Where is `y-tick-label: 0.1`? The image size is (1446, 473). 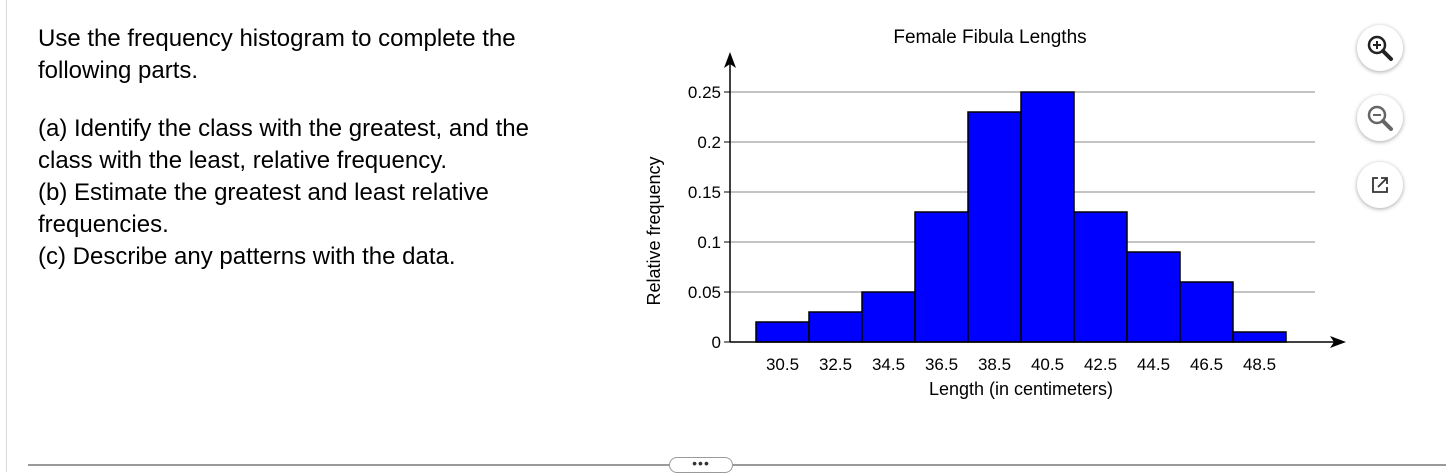 y-tick-label: 0.1 is located at coordinates (709, 242).